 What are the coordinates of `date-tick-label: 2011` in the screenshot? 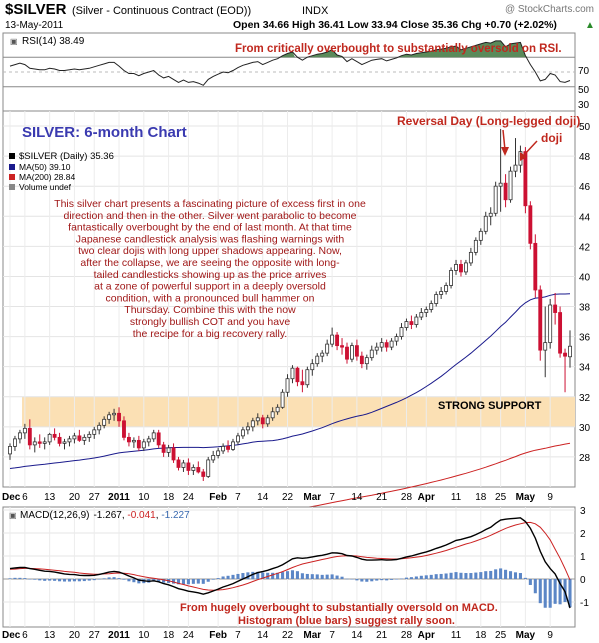 It's located at (119, 497).